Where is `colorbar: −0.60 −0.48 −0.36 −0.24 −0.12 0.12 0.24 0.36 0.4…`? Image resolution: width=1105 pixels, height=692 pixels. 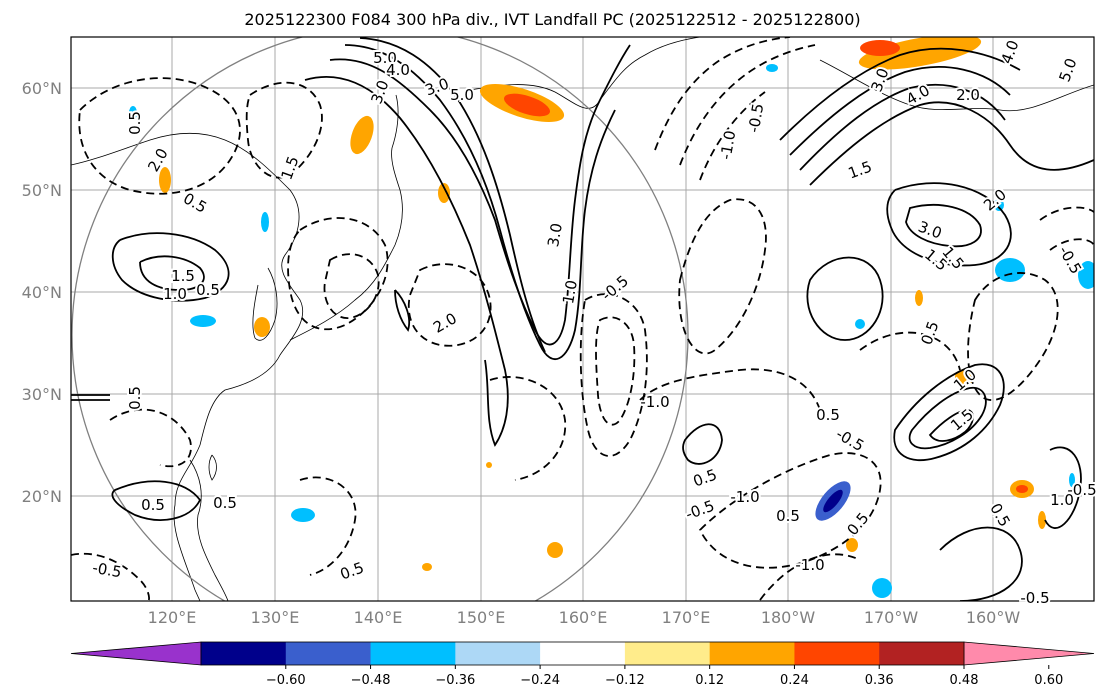
colorbar: −0.60 −0.48 −0.36 −0.24 −0.12 0.12 0.24 0.36 0.4… is located at coordinates (582, 664).